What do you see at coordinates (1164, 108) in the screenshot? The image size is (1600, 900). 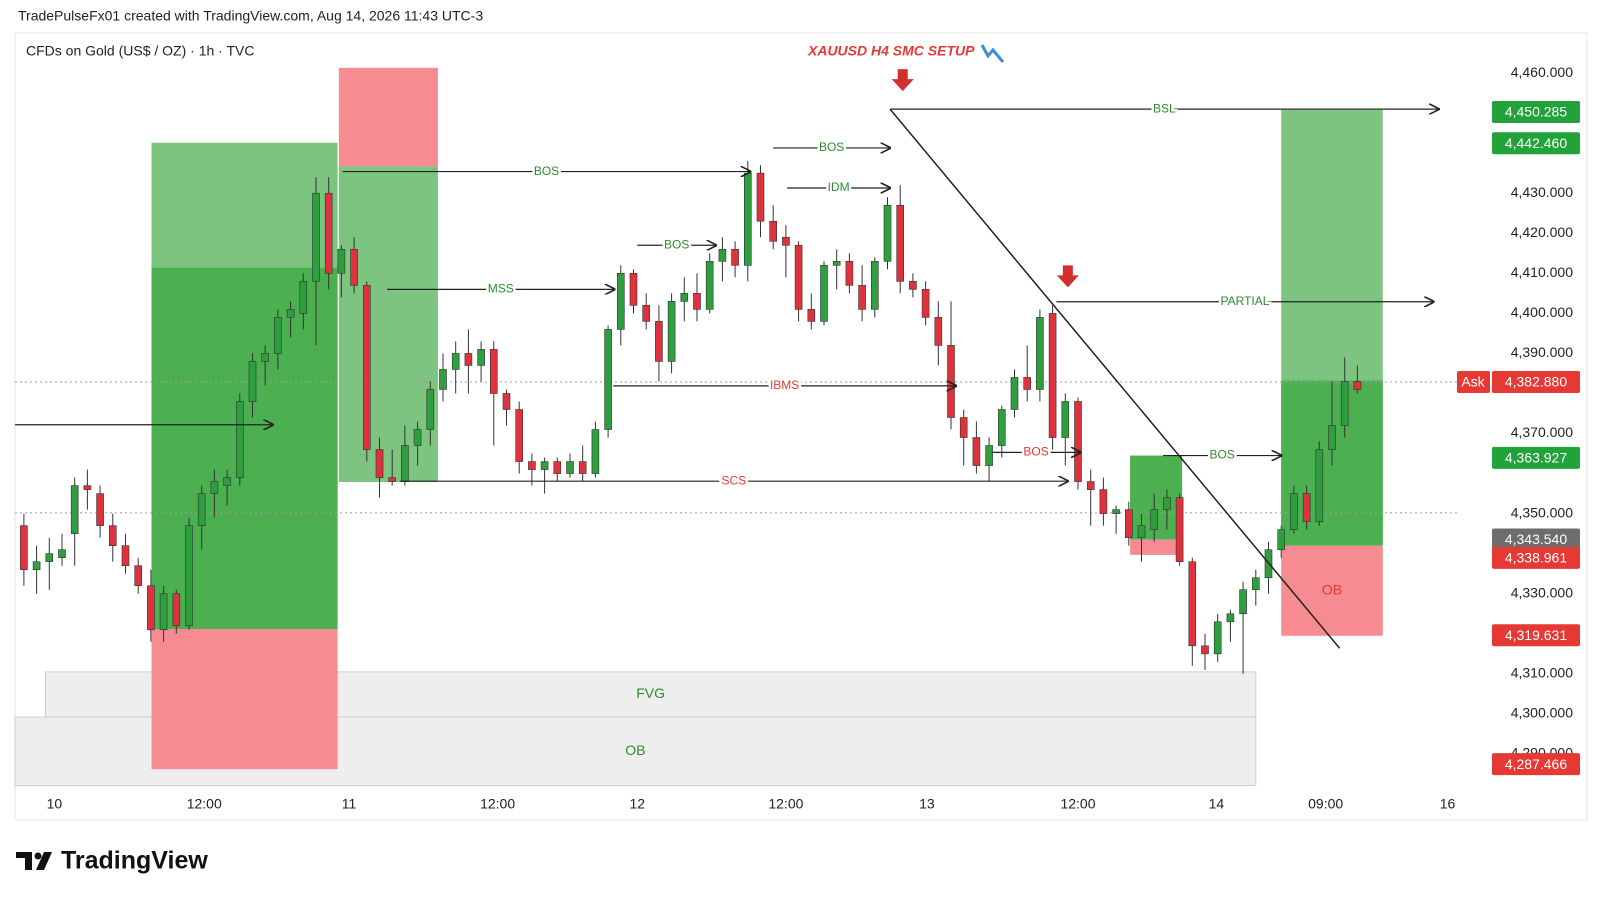 I see `annotation-label: BSL` at bounding box center [1164, 108].